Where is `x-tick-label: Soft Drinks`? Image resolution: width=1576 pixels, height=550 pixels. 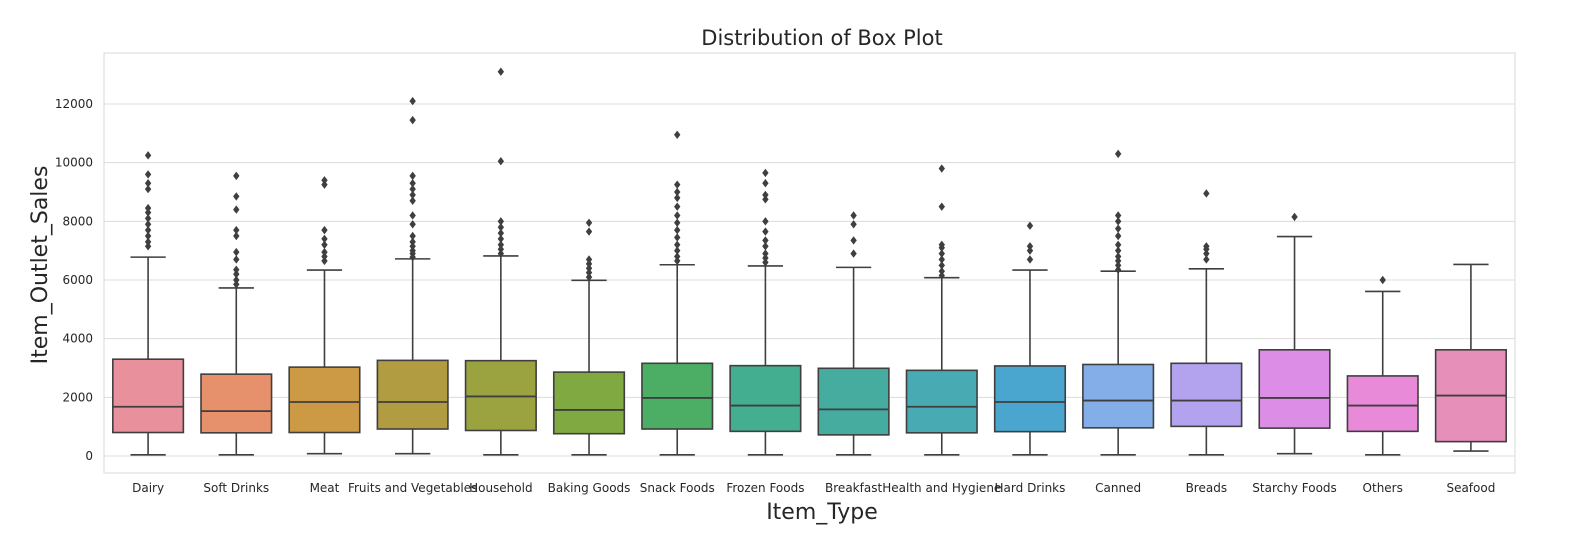 x-tick-label: Soft Drinks is located at coordinates (236, 488).